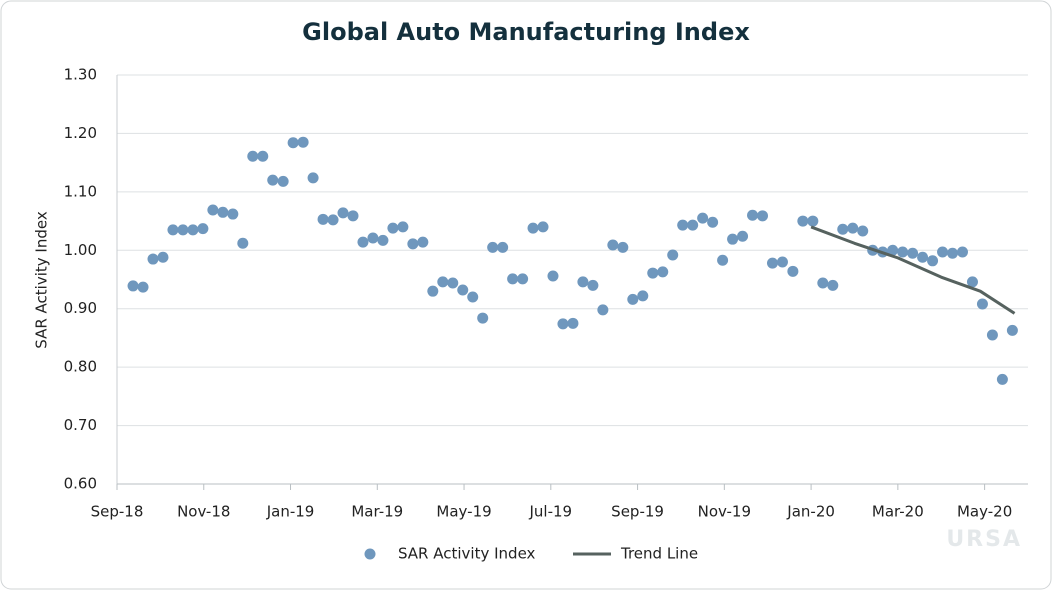 The height and width of the screenshot is (590, 1052). I want to click on chart-title: Global Auto Manufacturing Index, so click(526, 32).